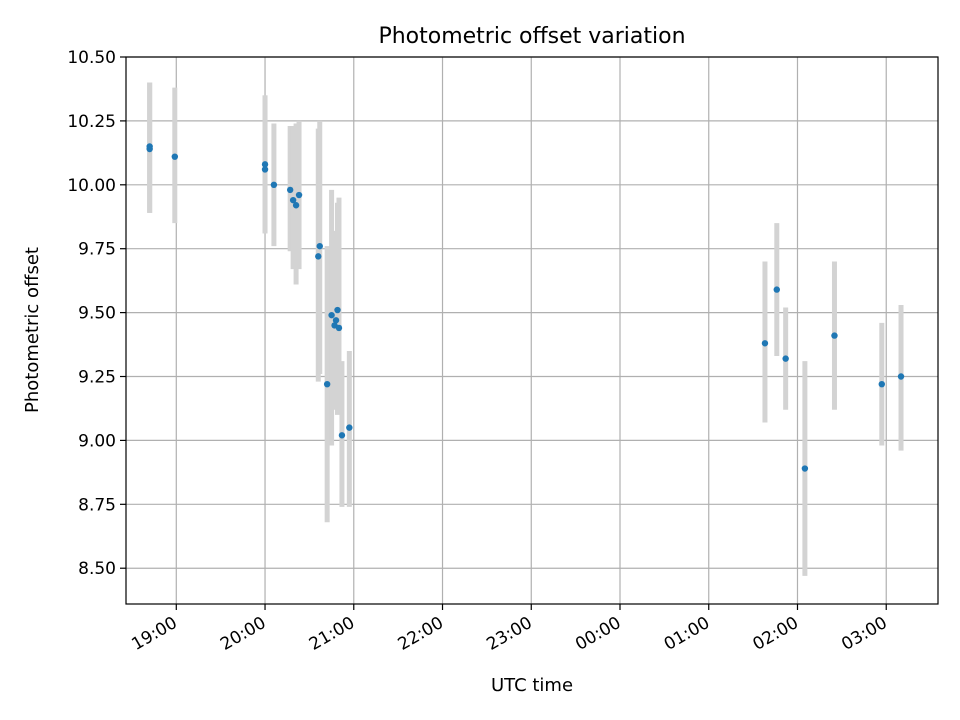  What do you see at coordinates (97, 505) in the screenshot?
I see `y-tick-label: 8.75` at bounding box center [97, 505].